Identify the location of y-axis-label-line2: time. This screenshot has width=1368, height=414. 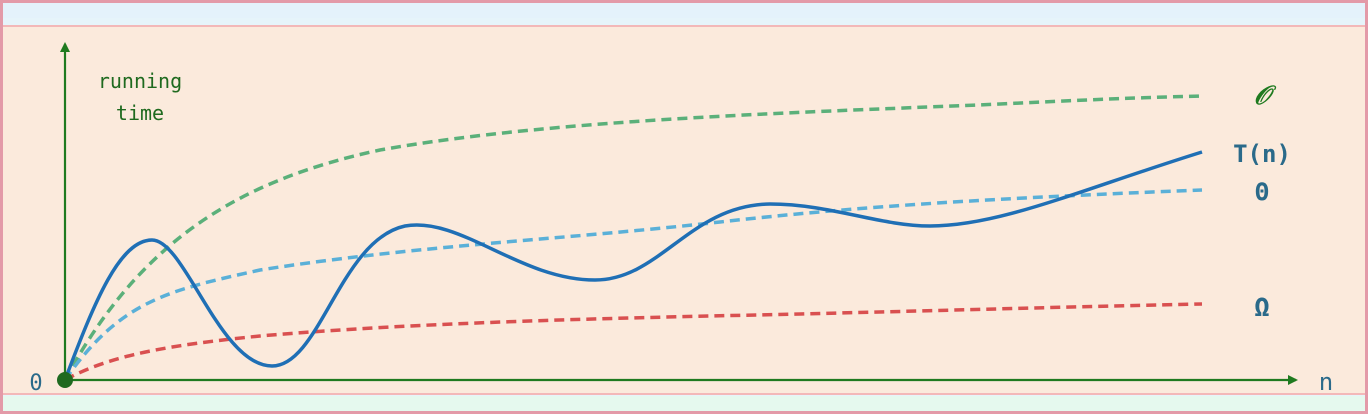
(140, 113).